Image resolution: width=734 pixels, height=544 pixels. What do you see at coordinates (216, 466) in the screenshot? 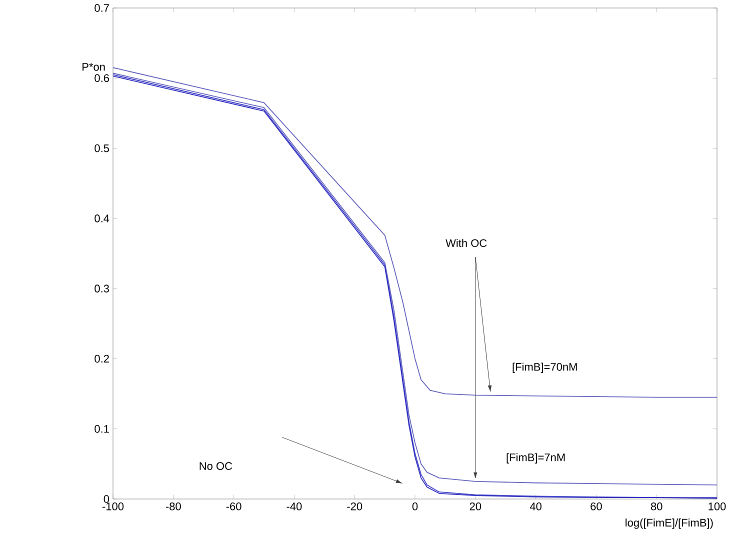
I see `annotation: No OC` at bounding box center [216, 466].